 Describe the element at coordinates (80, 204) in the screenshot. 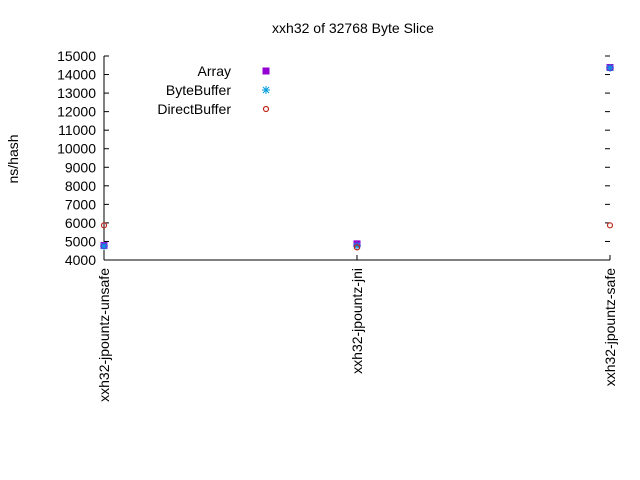

I see `y-tick-label: 7000` at that location.